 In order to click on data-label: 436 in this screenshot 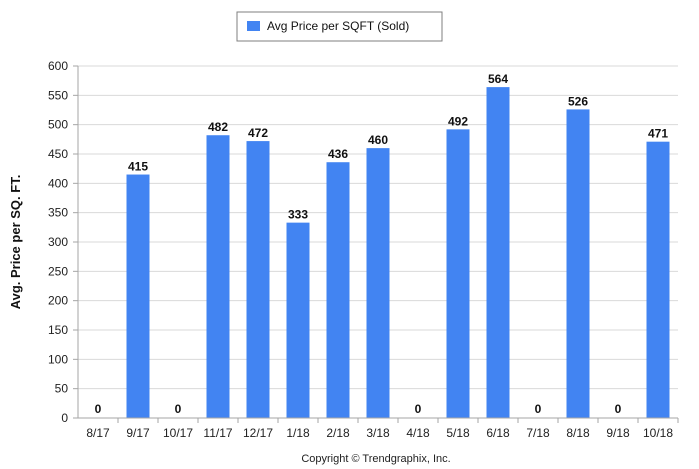, I will do `click(338, 154)`.